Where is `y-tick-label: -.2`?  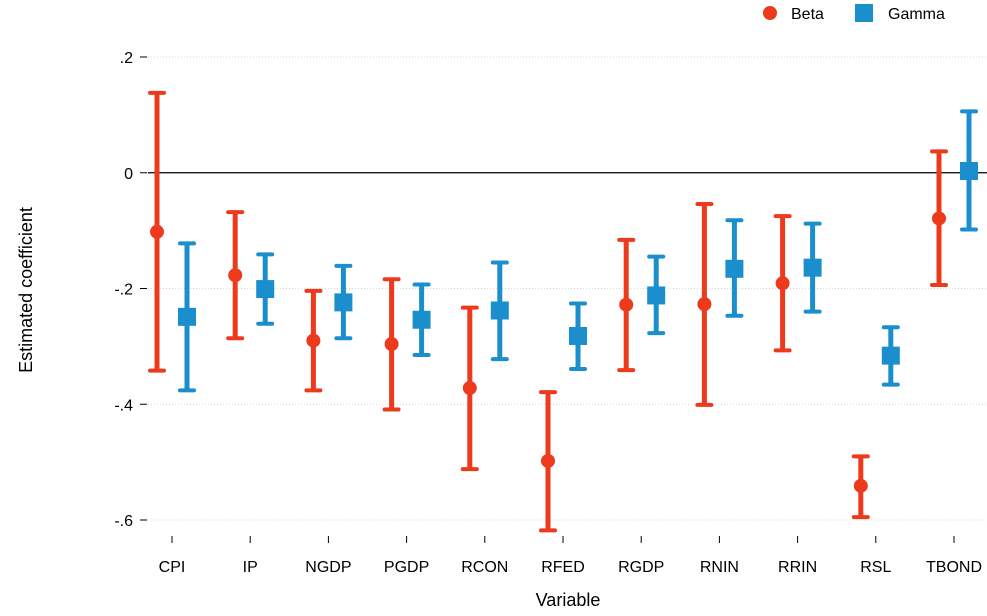 y-tick-label: -.2 is located at coordinates (123, 290).